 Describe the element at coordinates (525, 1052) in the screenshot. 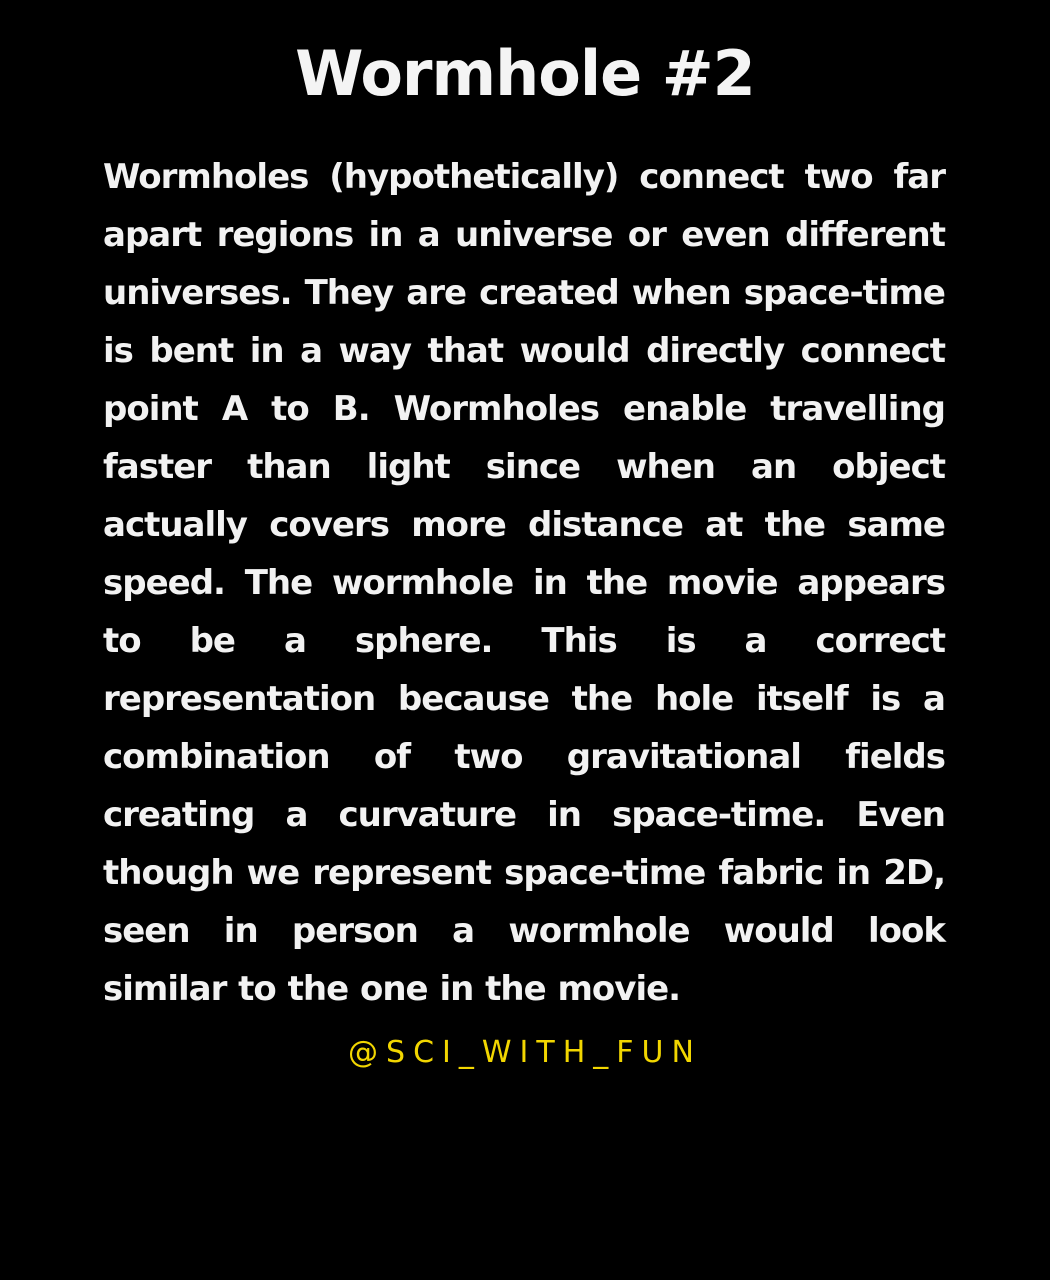

I see `author-handle: @SCI_WITH_FUN` at that location.